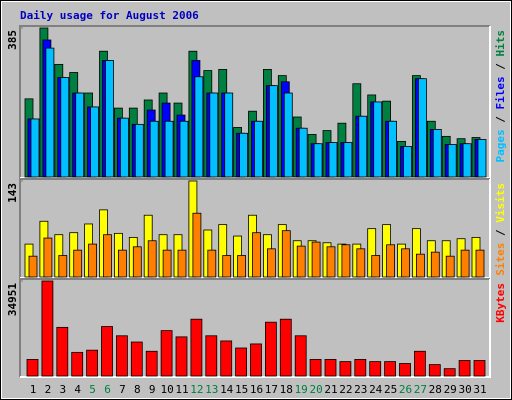  What do you see at coordinates (62, 389) in the screenshot?
I see `x-tick-label: 3` at bounding box center [62, 389].